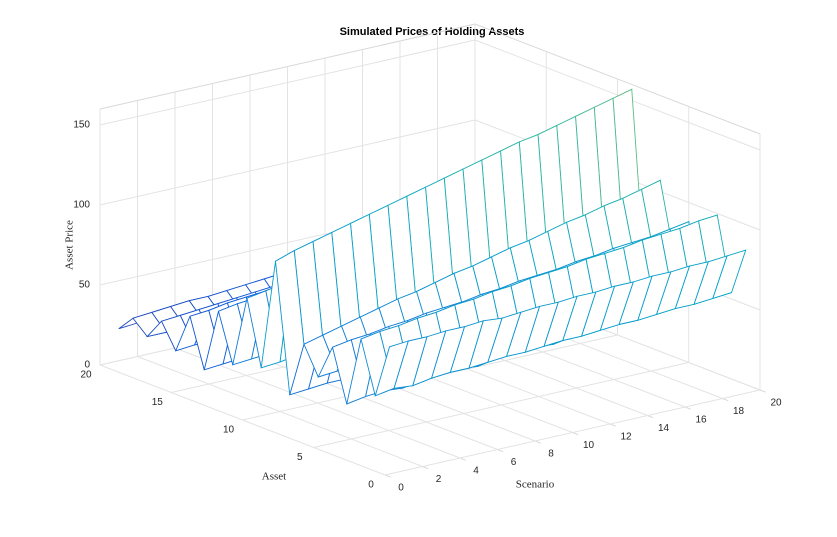 This screenshot has width=837, height=537. Describe the element at coordinates (86, 375) in the screenshot. I see `y-tick-label: 20` at that location.